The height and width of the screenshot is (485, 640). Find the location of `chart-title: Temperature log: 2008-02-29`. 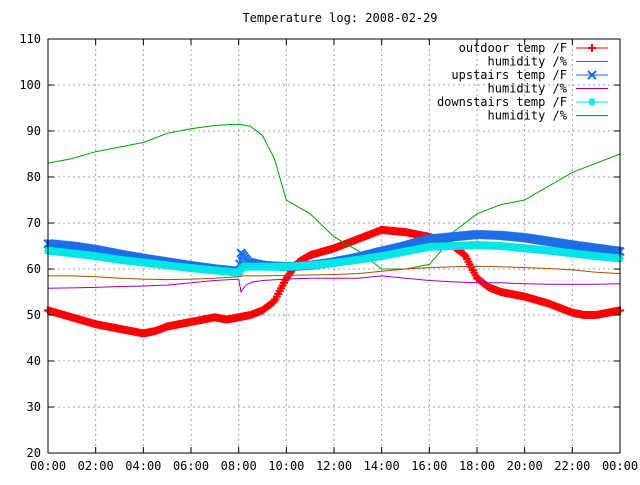

chart-title: Temperature log: 2008-02-29 is located at coordinates (339, 18).